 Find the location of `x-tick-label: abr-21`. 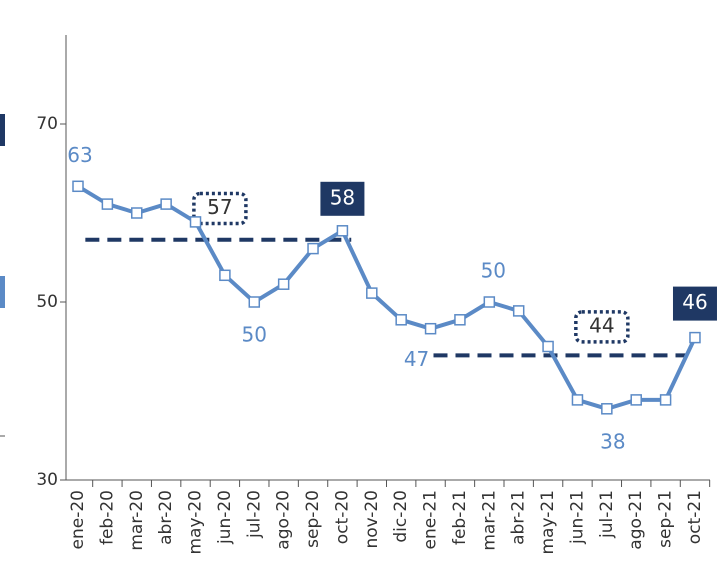

x-tick-label: abr-21 is located at coordinates (519, 517).